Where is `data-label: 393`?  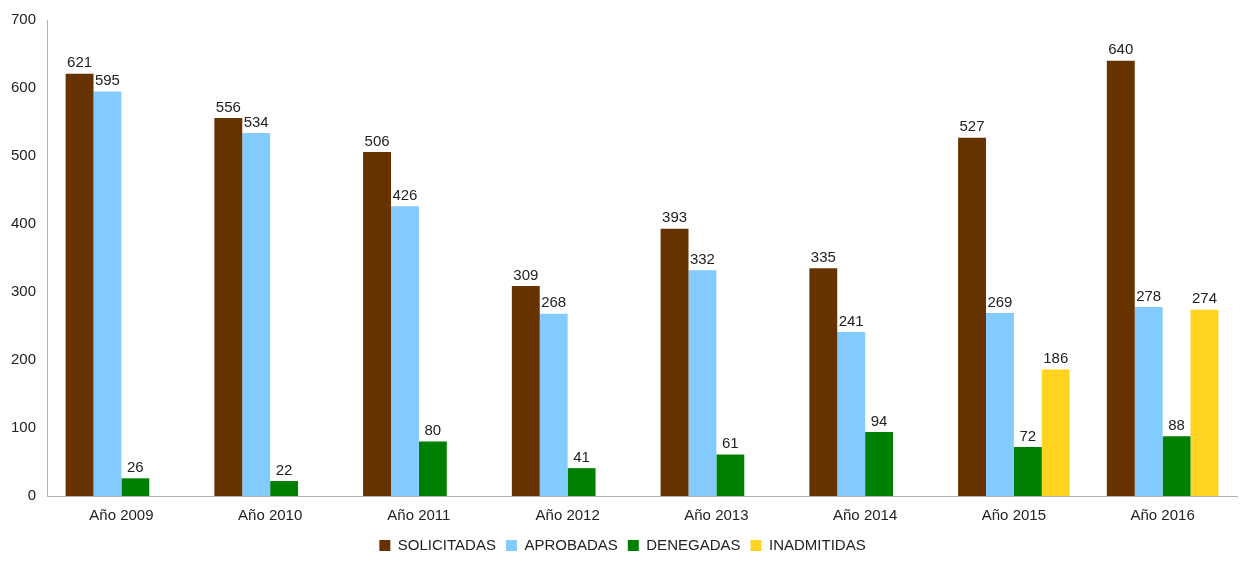
data-label: 393 is located at coordinates (675, 217).